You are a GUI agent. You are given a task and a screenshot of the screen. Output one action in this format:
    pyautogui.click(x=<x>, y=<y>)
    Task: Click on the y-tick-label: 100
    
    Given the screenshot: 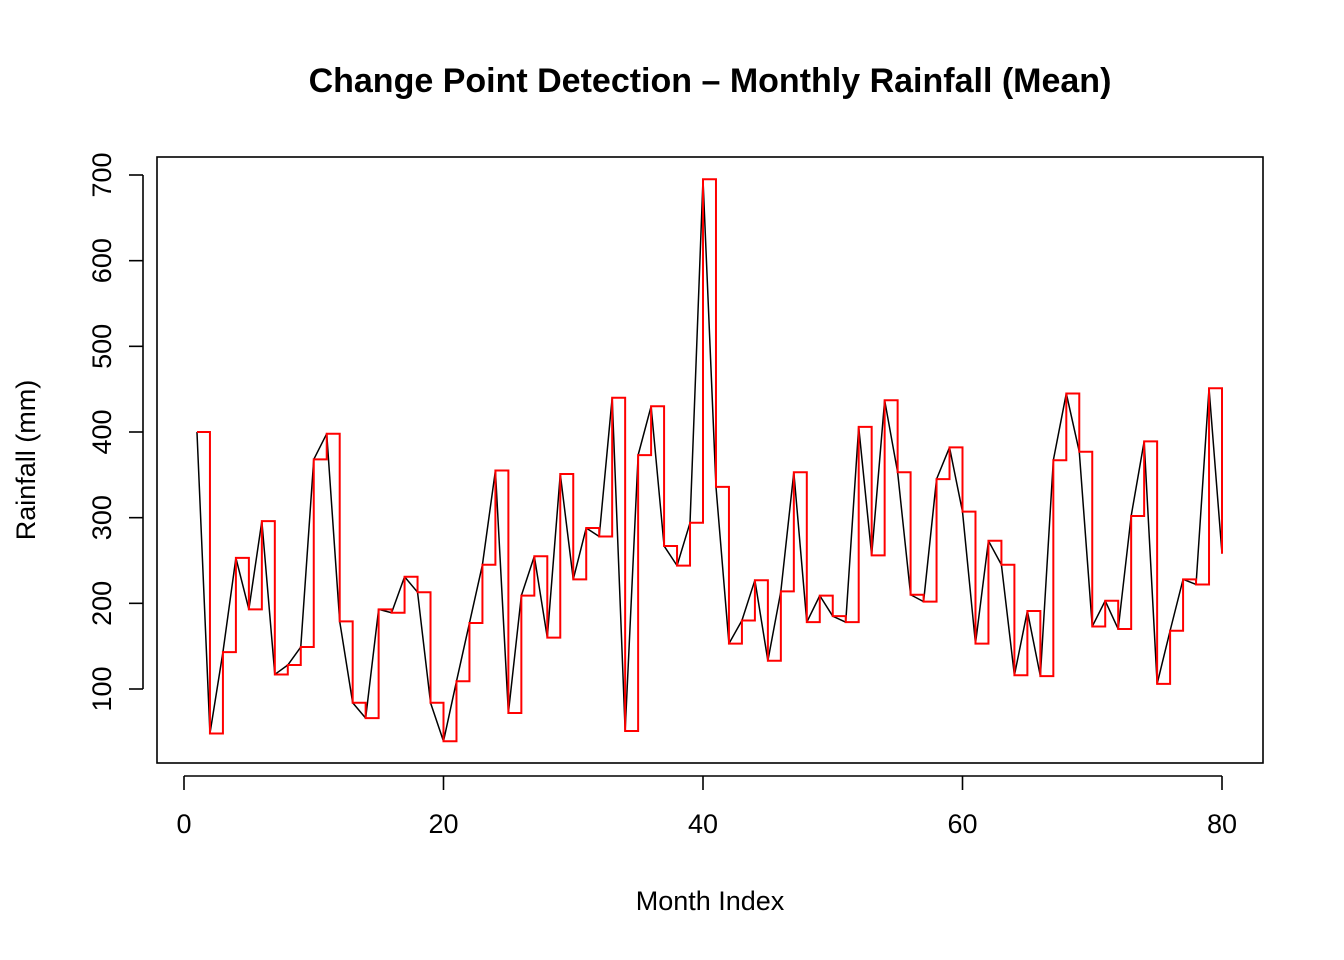 What is the action you would take?
    pyautogui.click(x=102, y=688)
    